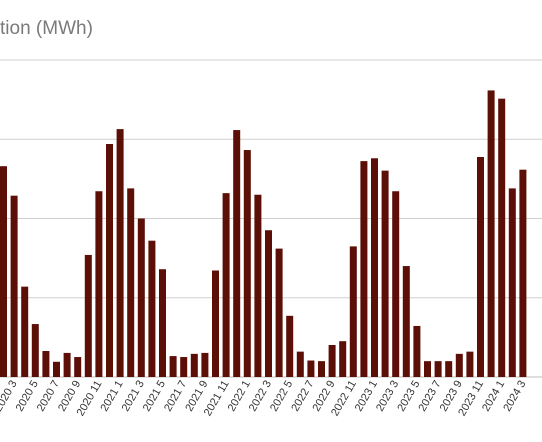  I want to click on chart-title: tion (MWh), so click(46, 28).